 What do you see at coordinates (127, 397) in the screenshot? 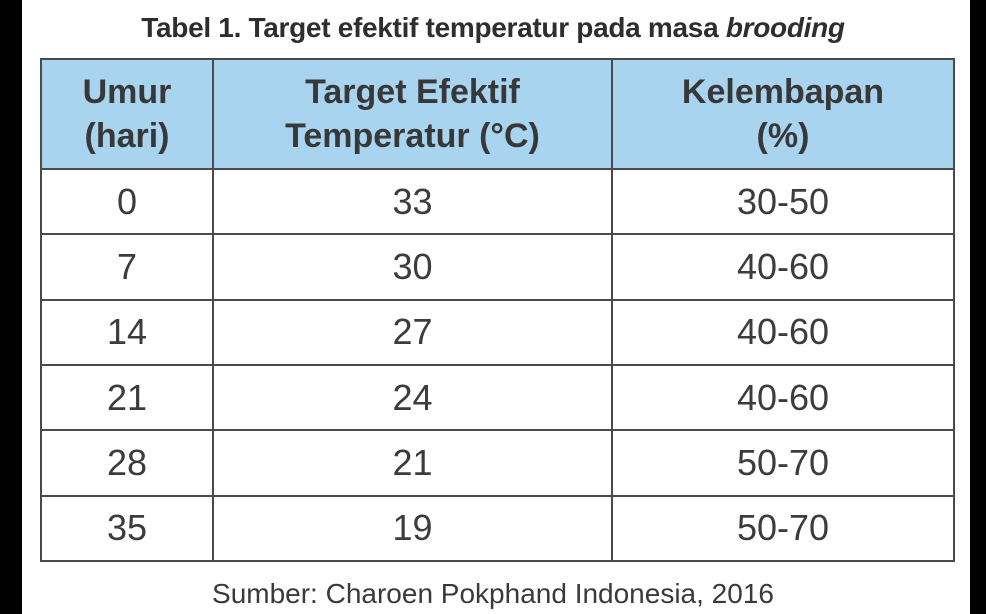
I see `cell-umur: 21` at bounding box center [127, 397].